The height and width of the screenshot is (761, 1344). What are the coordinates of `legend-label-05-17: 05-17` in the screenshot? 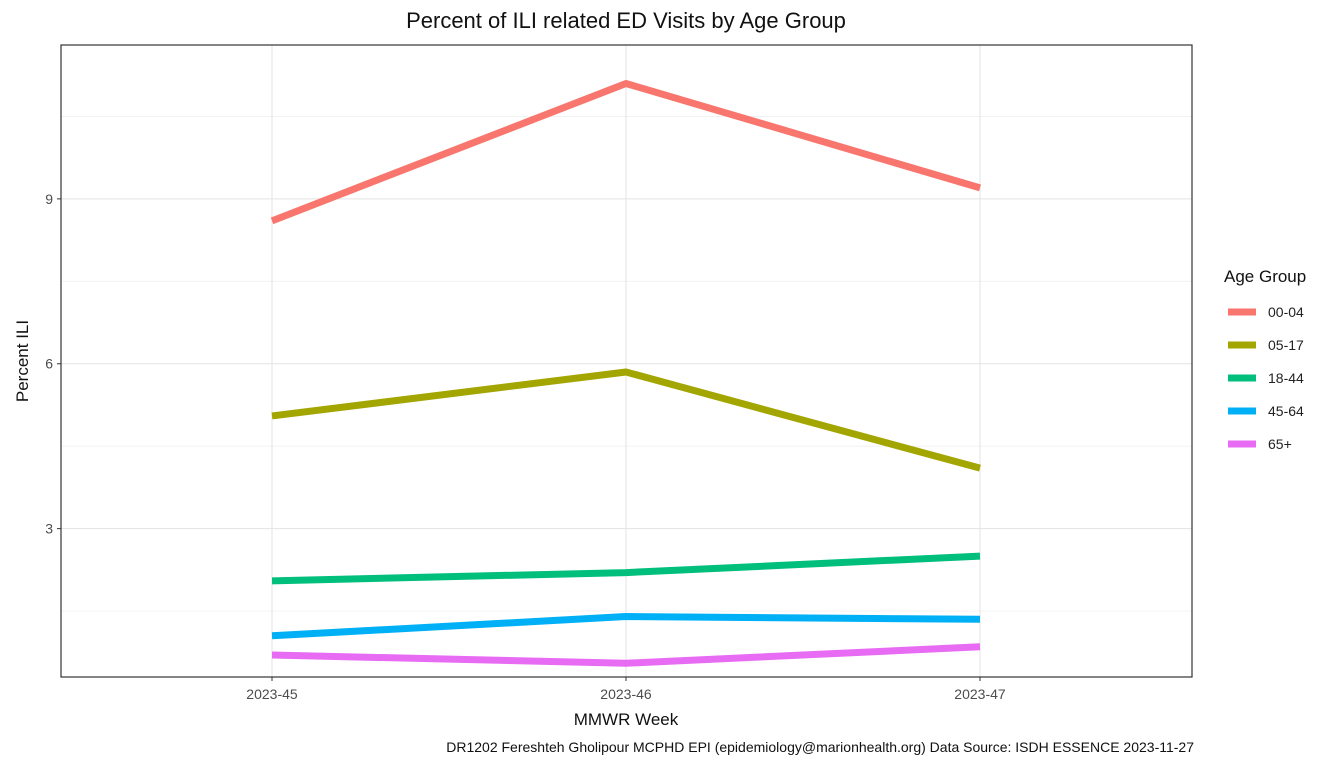 It's located at (1286, 345).